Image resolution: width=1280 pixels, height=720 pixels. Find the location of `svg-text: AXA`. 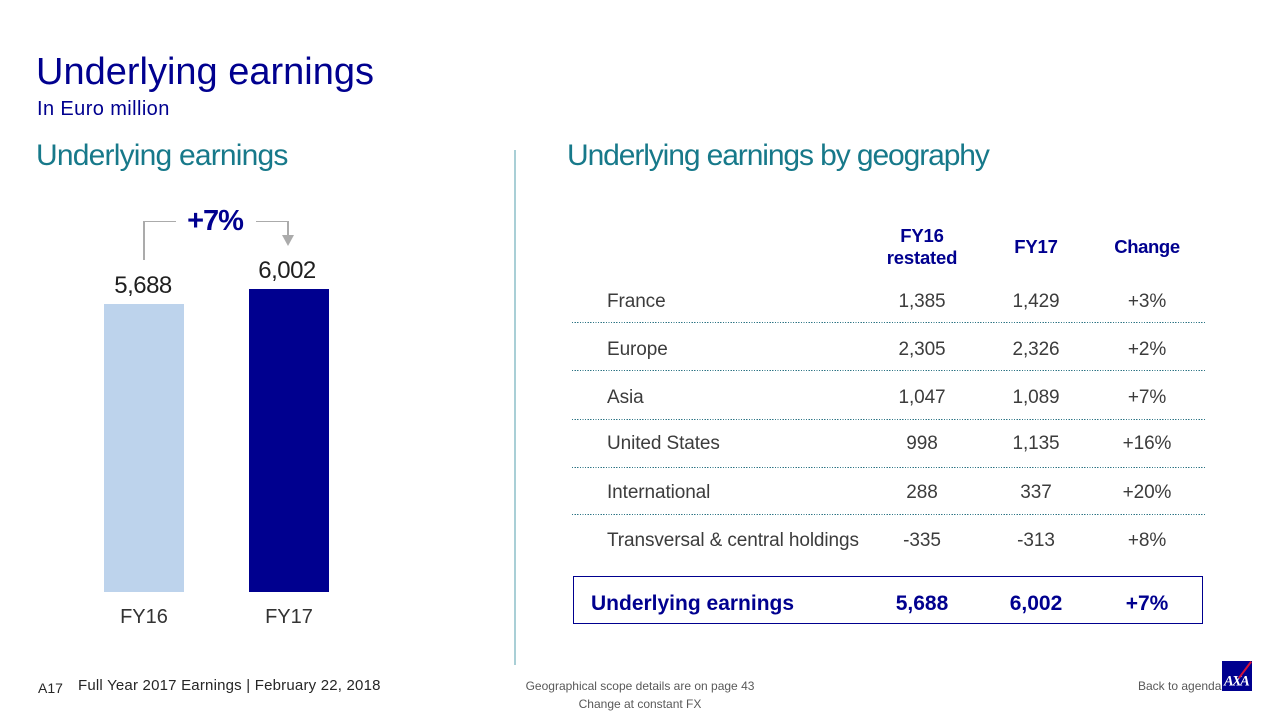

svg-text: AXA is located at coordinates (1236, 682).